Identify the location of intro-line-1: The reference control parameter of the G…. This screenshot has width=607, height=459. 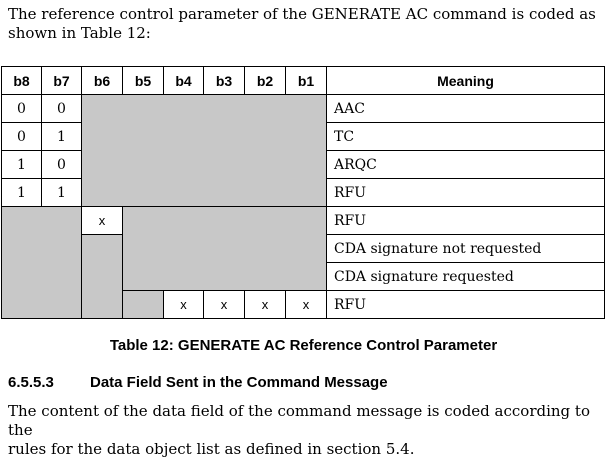
(302, 14).